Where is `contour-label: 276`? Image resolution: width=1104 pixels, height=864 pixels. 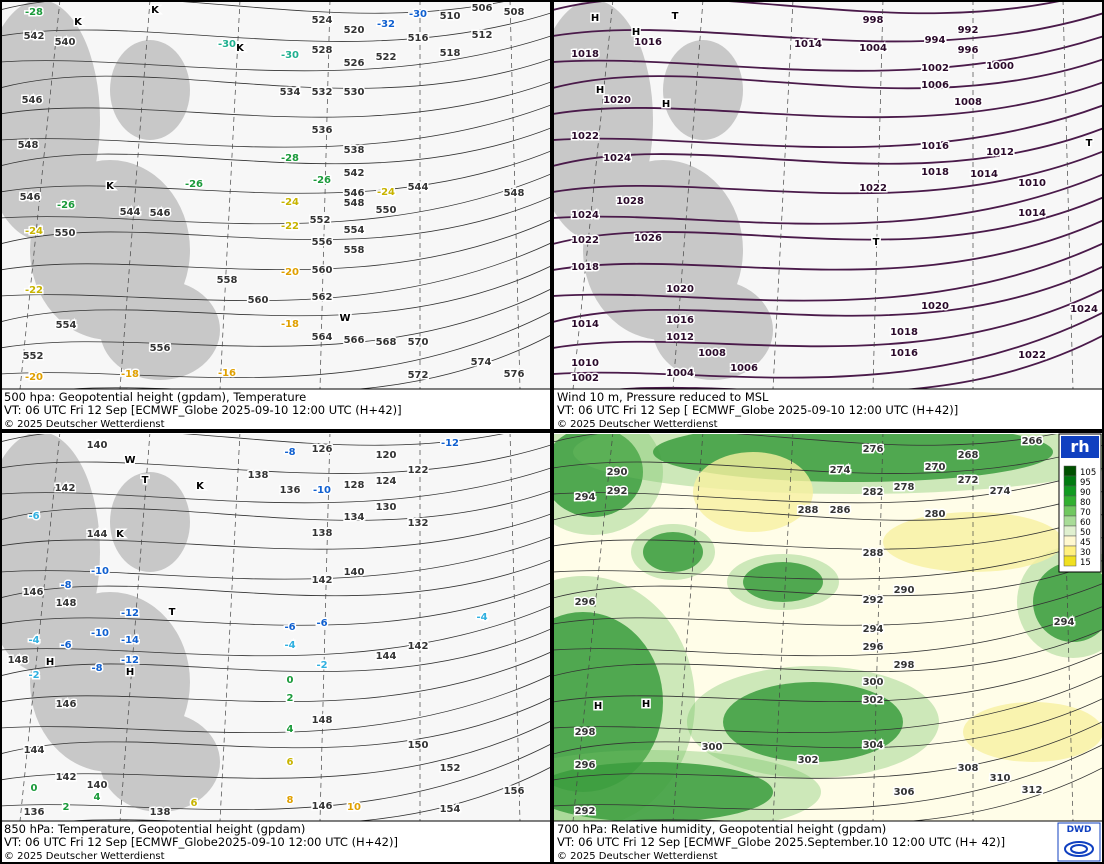 contour-label: 276 is located at coordinates (873, 449).